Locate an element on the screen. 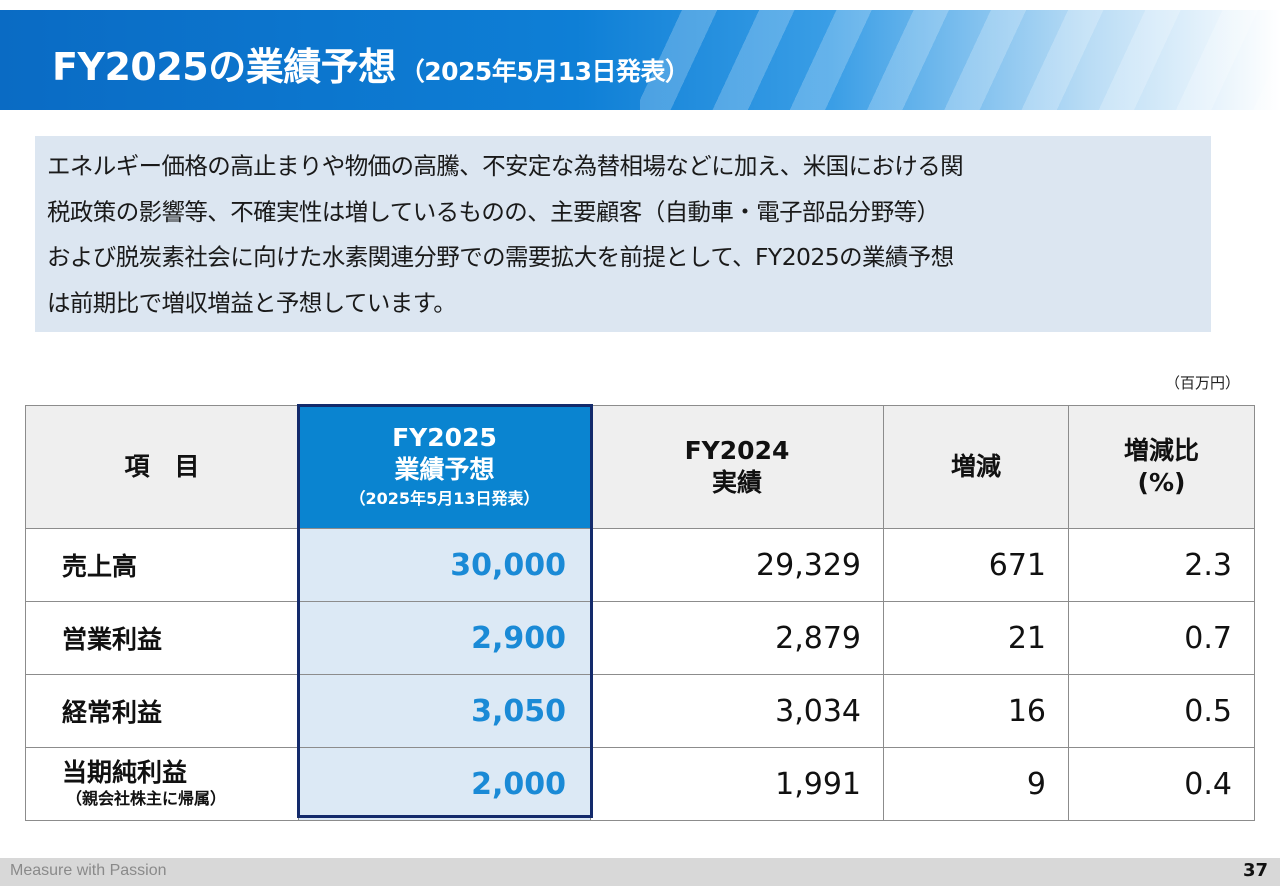  header-fy2024-line2: 実績 is located at coordinates (736, 482).